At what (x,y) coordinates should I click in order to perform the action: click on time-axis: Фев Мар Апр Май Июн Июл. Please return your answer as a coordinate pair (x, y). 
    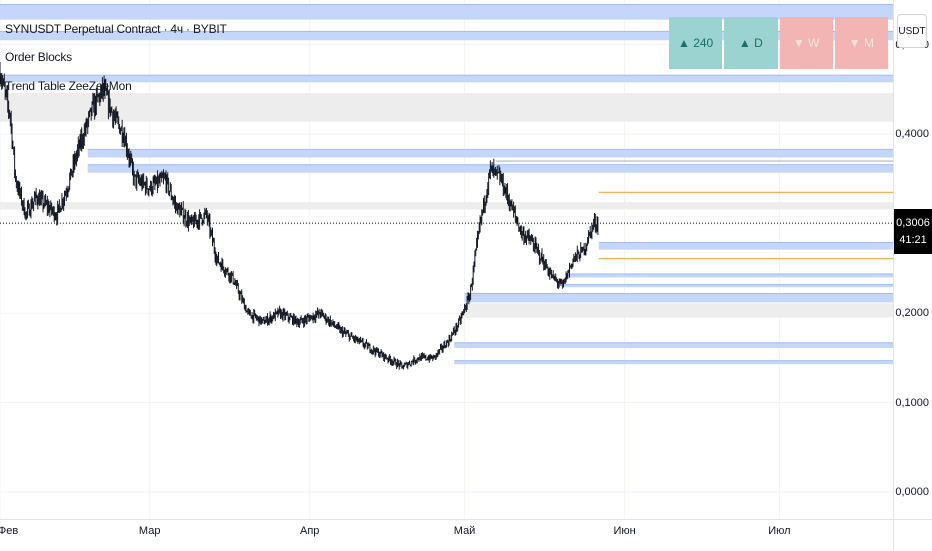
    Looking at the image, I should click on (446, 535).